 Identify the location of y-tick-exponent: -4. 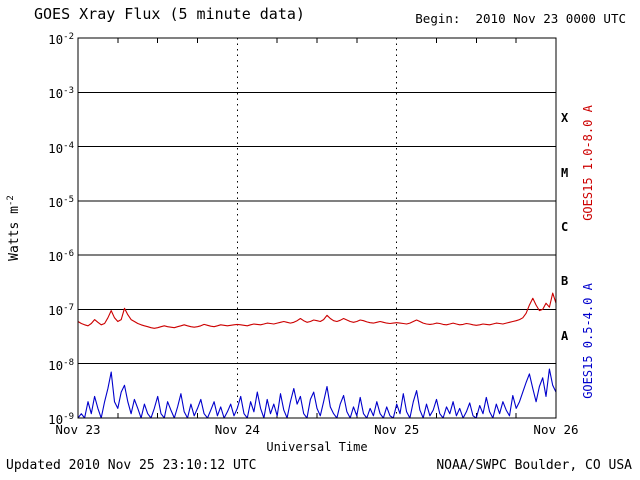
(68, 145).